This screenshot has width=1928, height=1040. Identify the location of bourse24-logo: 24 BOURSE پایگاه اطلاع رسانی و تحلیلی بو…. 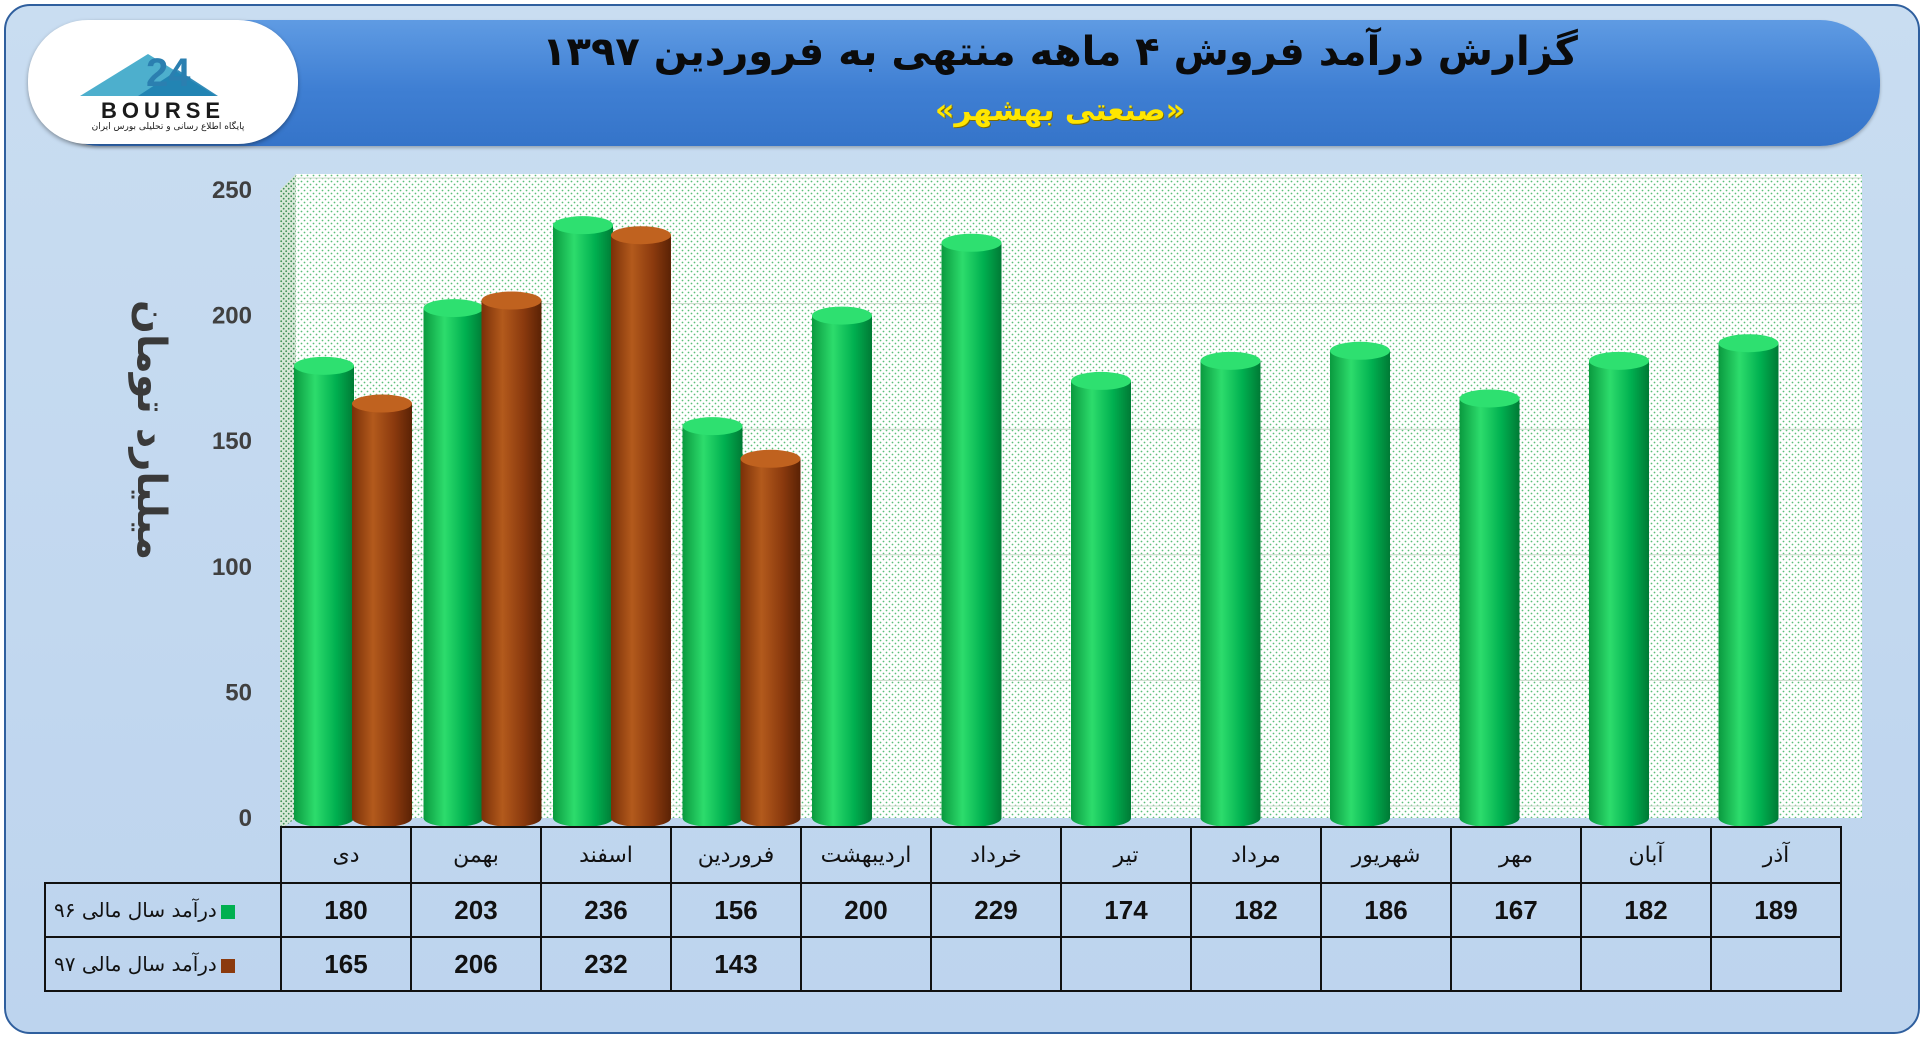
(163, 82).